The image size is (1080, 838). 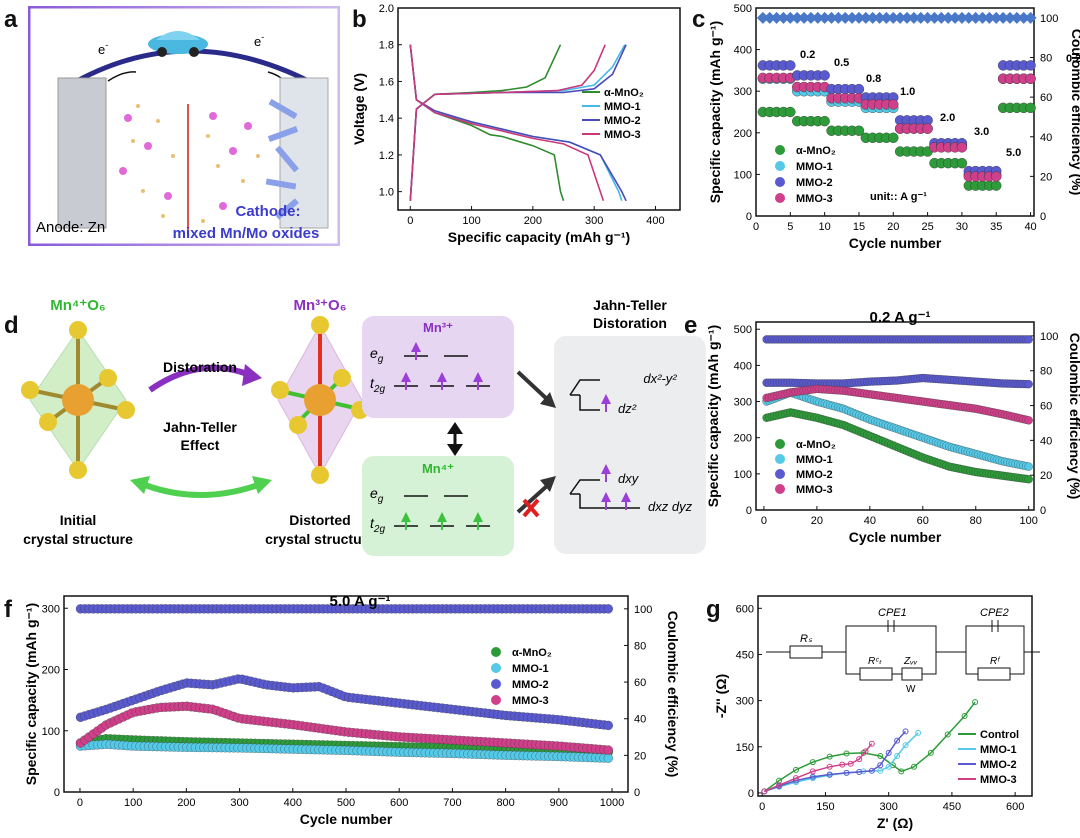 I want to click on legend-label: MMO-3, so click(x=814, y=490).